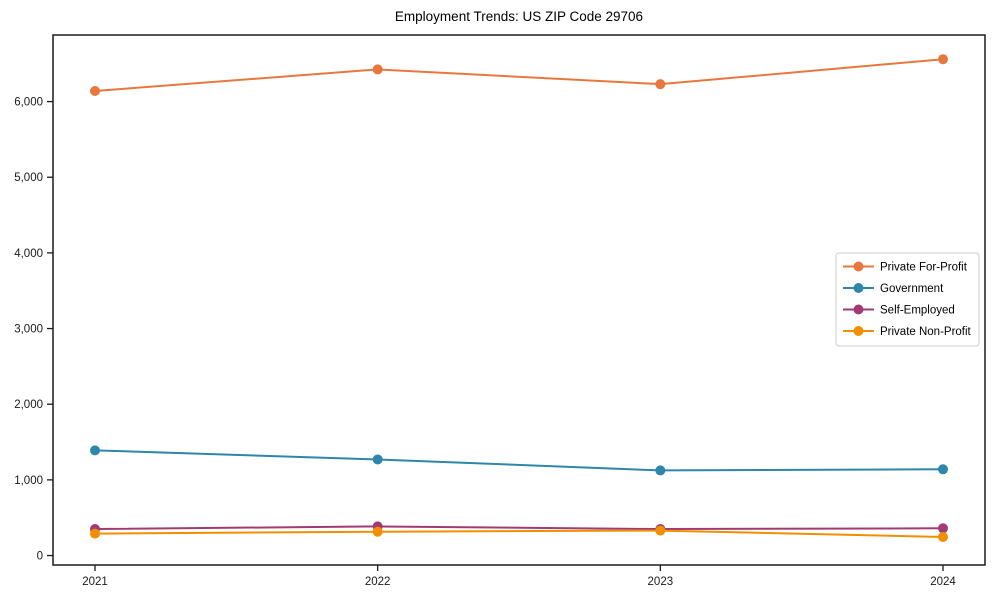  What do you see at coordinates (924, 268) in the screenshot?
I see `legend-label: Private For-Profit` at bounding box center [924, 268].